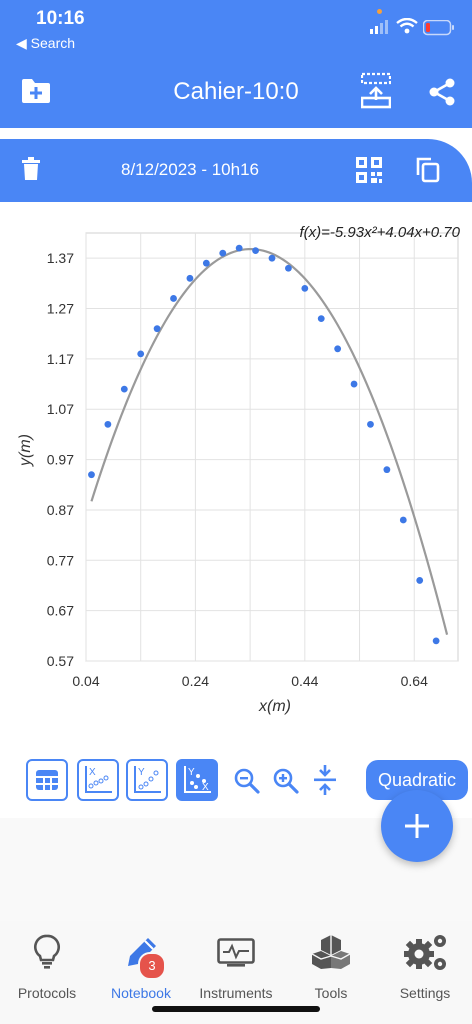  Describe the element at coordinates (247, 783) in the screenshot. I see `zoom-out-icon` at that location.